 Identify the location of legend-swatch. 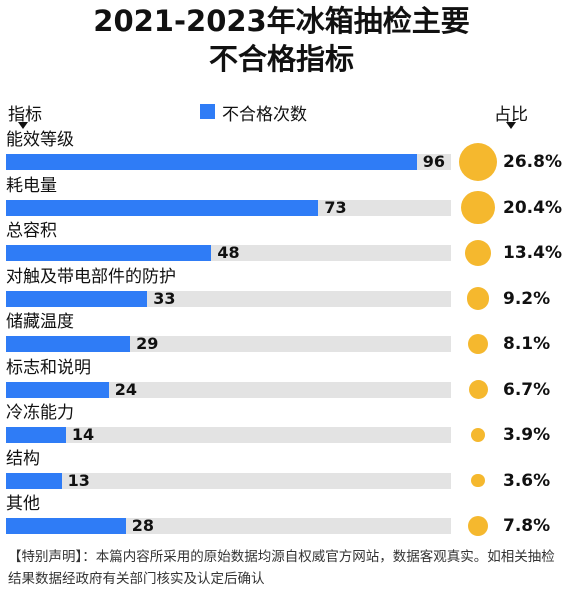
(207, 111).